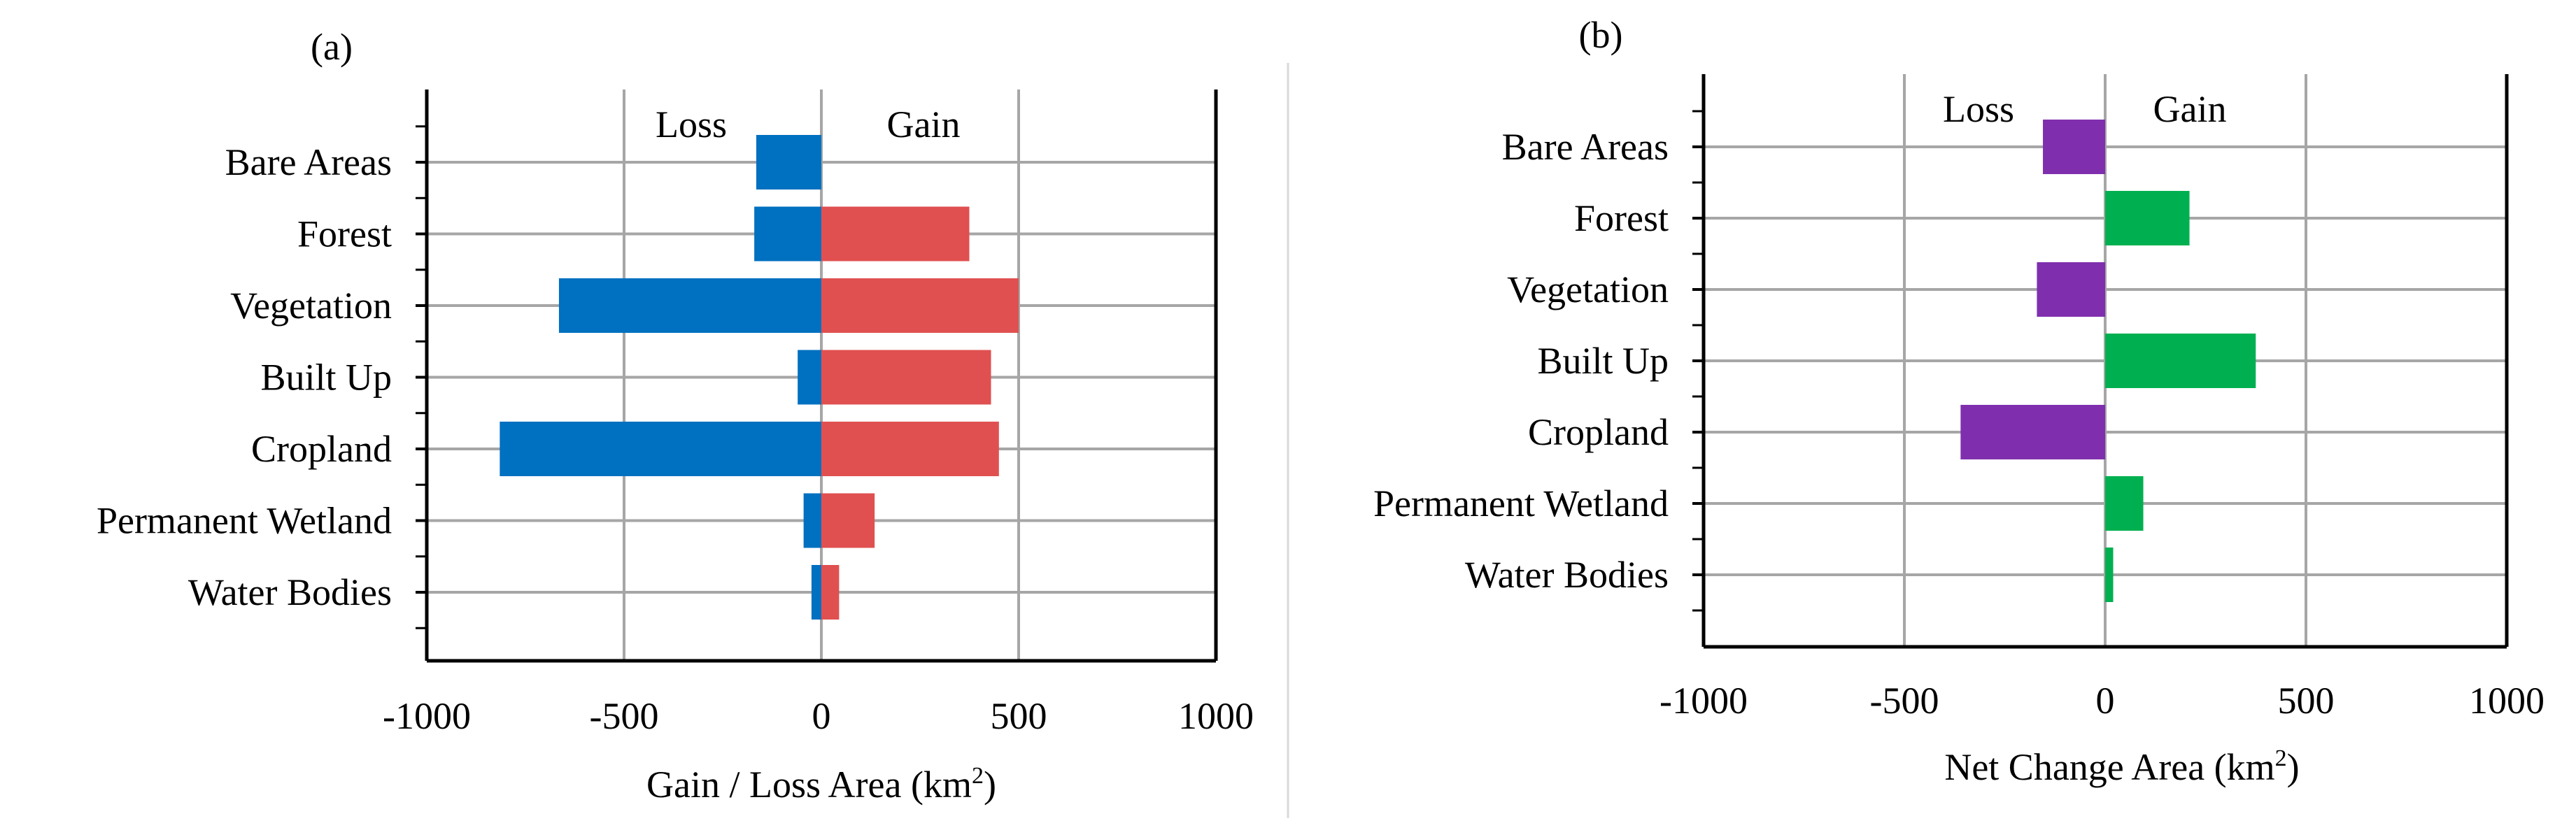 The height and width of the screenshot is (837, 2576). I want to click on x-axis-title: Net Change Area (km2), so click(2121, 767).